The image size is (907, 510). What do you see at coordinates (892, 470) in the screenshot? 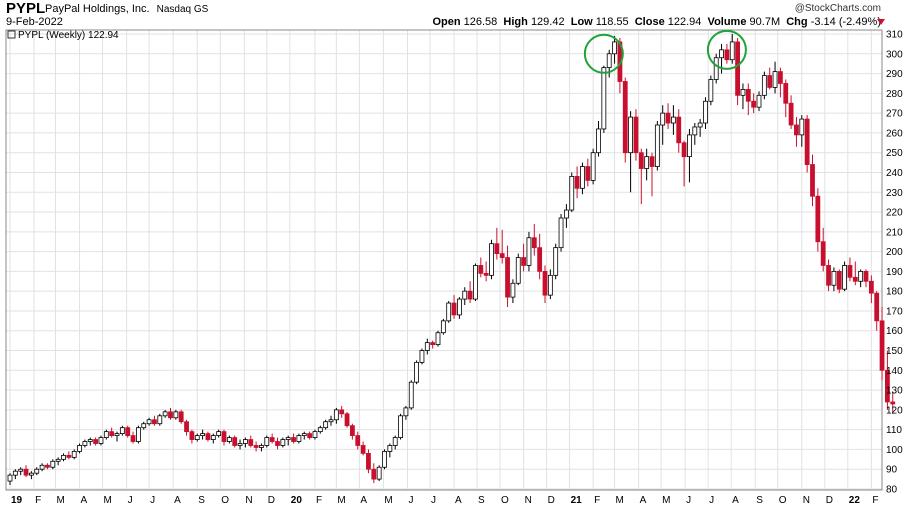
I see `y-tick-label: 90` at bounding box center [892, 470].